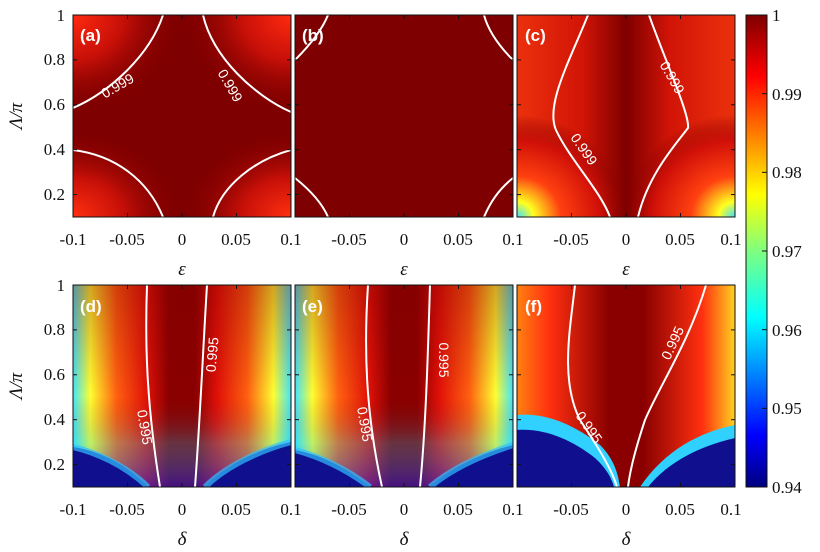 The image size is (820, 552). Describe the element at coordinates (16, 116) in the screenshot. I see `y-axis-label-top: Λ/π` at that location.